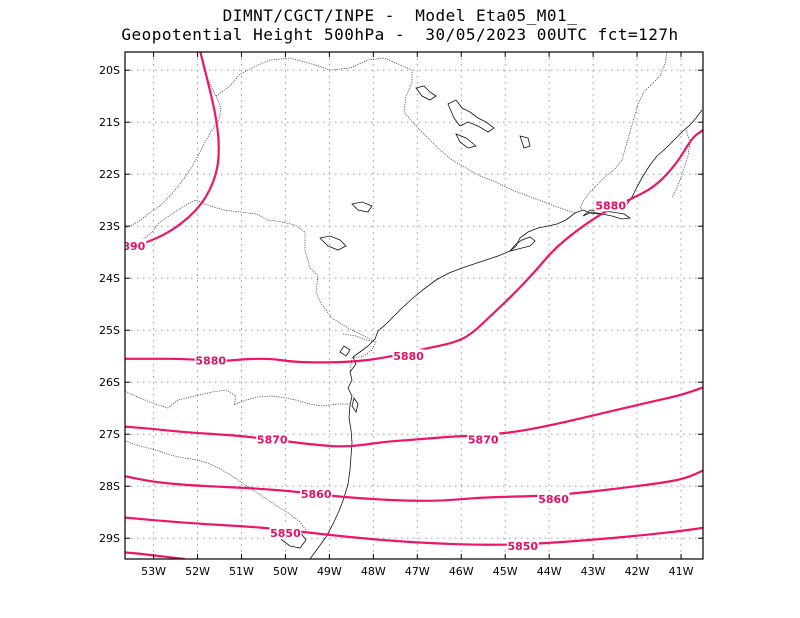 The width and height of the screenshot is (800, 618). I want to click on lon-tick-label: 52W, so click(197, 571).